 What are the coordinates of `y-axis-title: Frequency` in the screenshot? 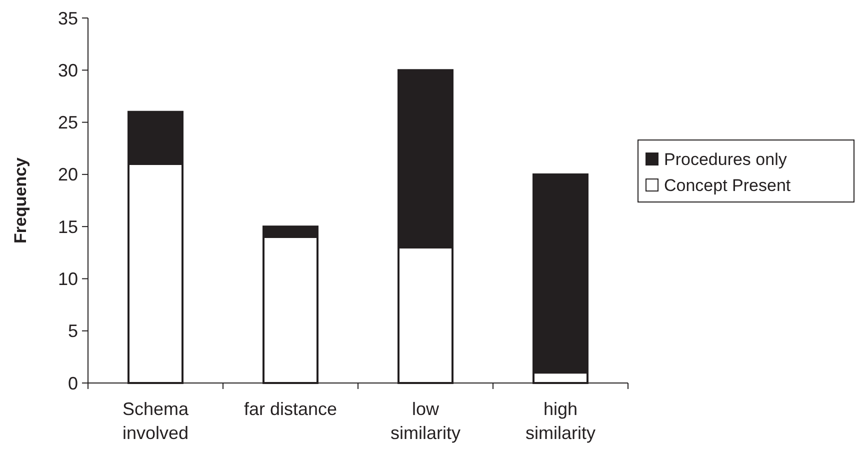 It's located at (20, 200).